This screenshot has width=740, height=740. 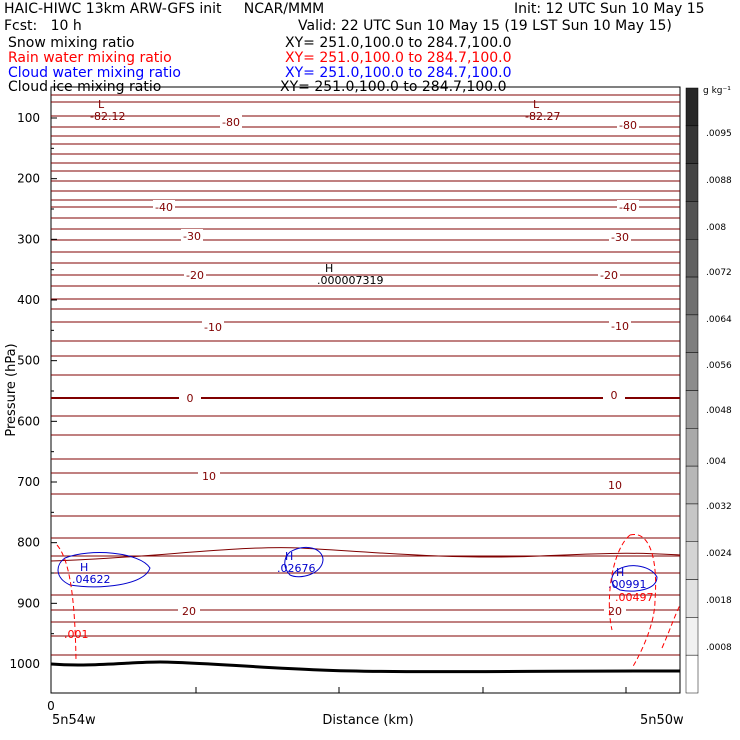 I want to click on init-time: Init: 12 UTC Sun 10 May 15, so click(x=609, y=9).